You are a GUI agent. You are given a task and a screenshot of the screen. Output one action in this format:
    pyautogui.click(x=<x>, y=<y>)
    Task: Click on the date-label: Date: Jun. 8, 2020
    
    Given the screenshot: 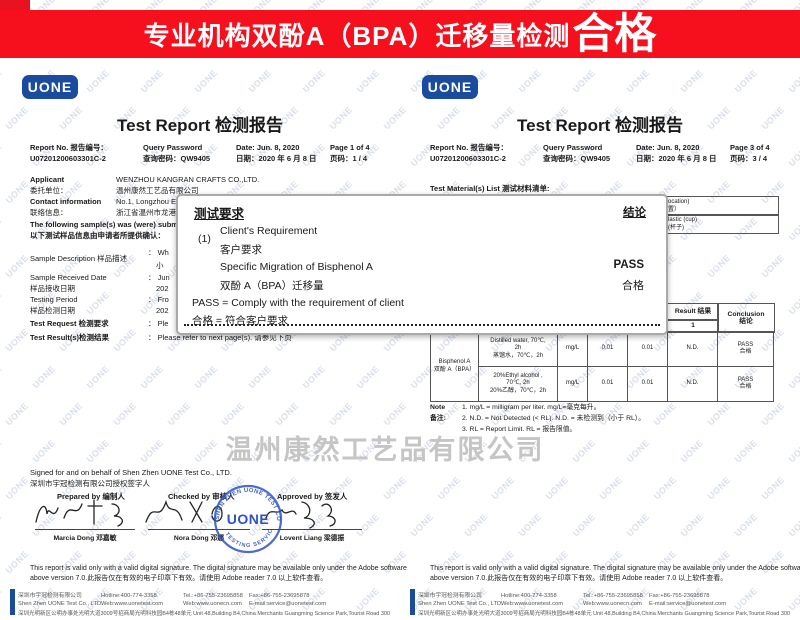 What is the action you would take?
    pyautogui.click(x=268, y=147)
    